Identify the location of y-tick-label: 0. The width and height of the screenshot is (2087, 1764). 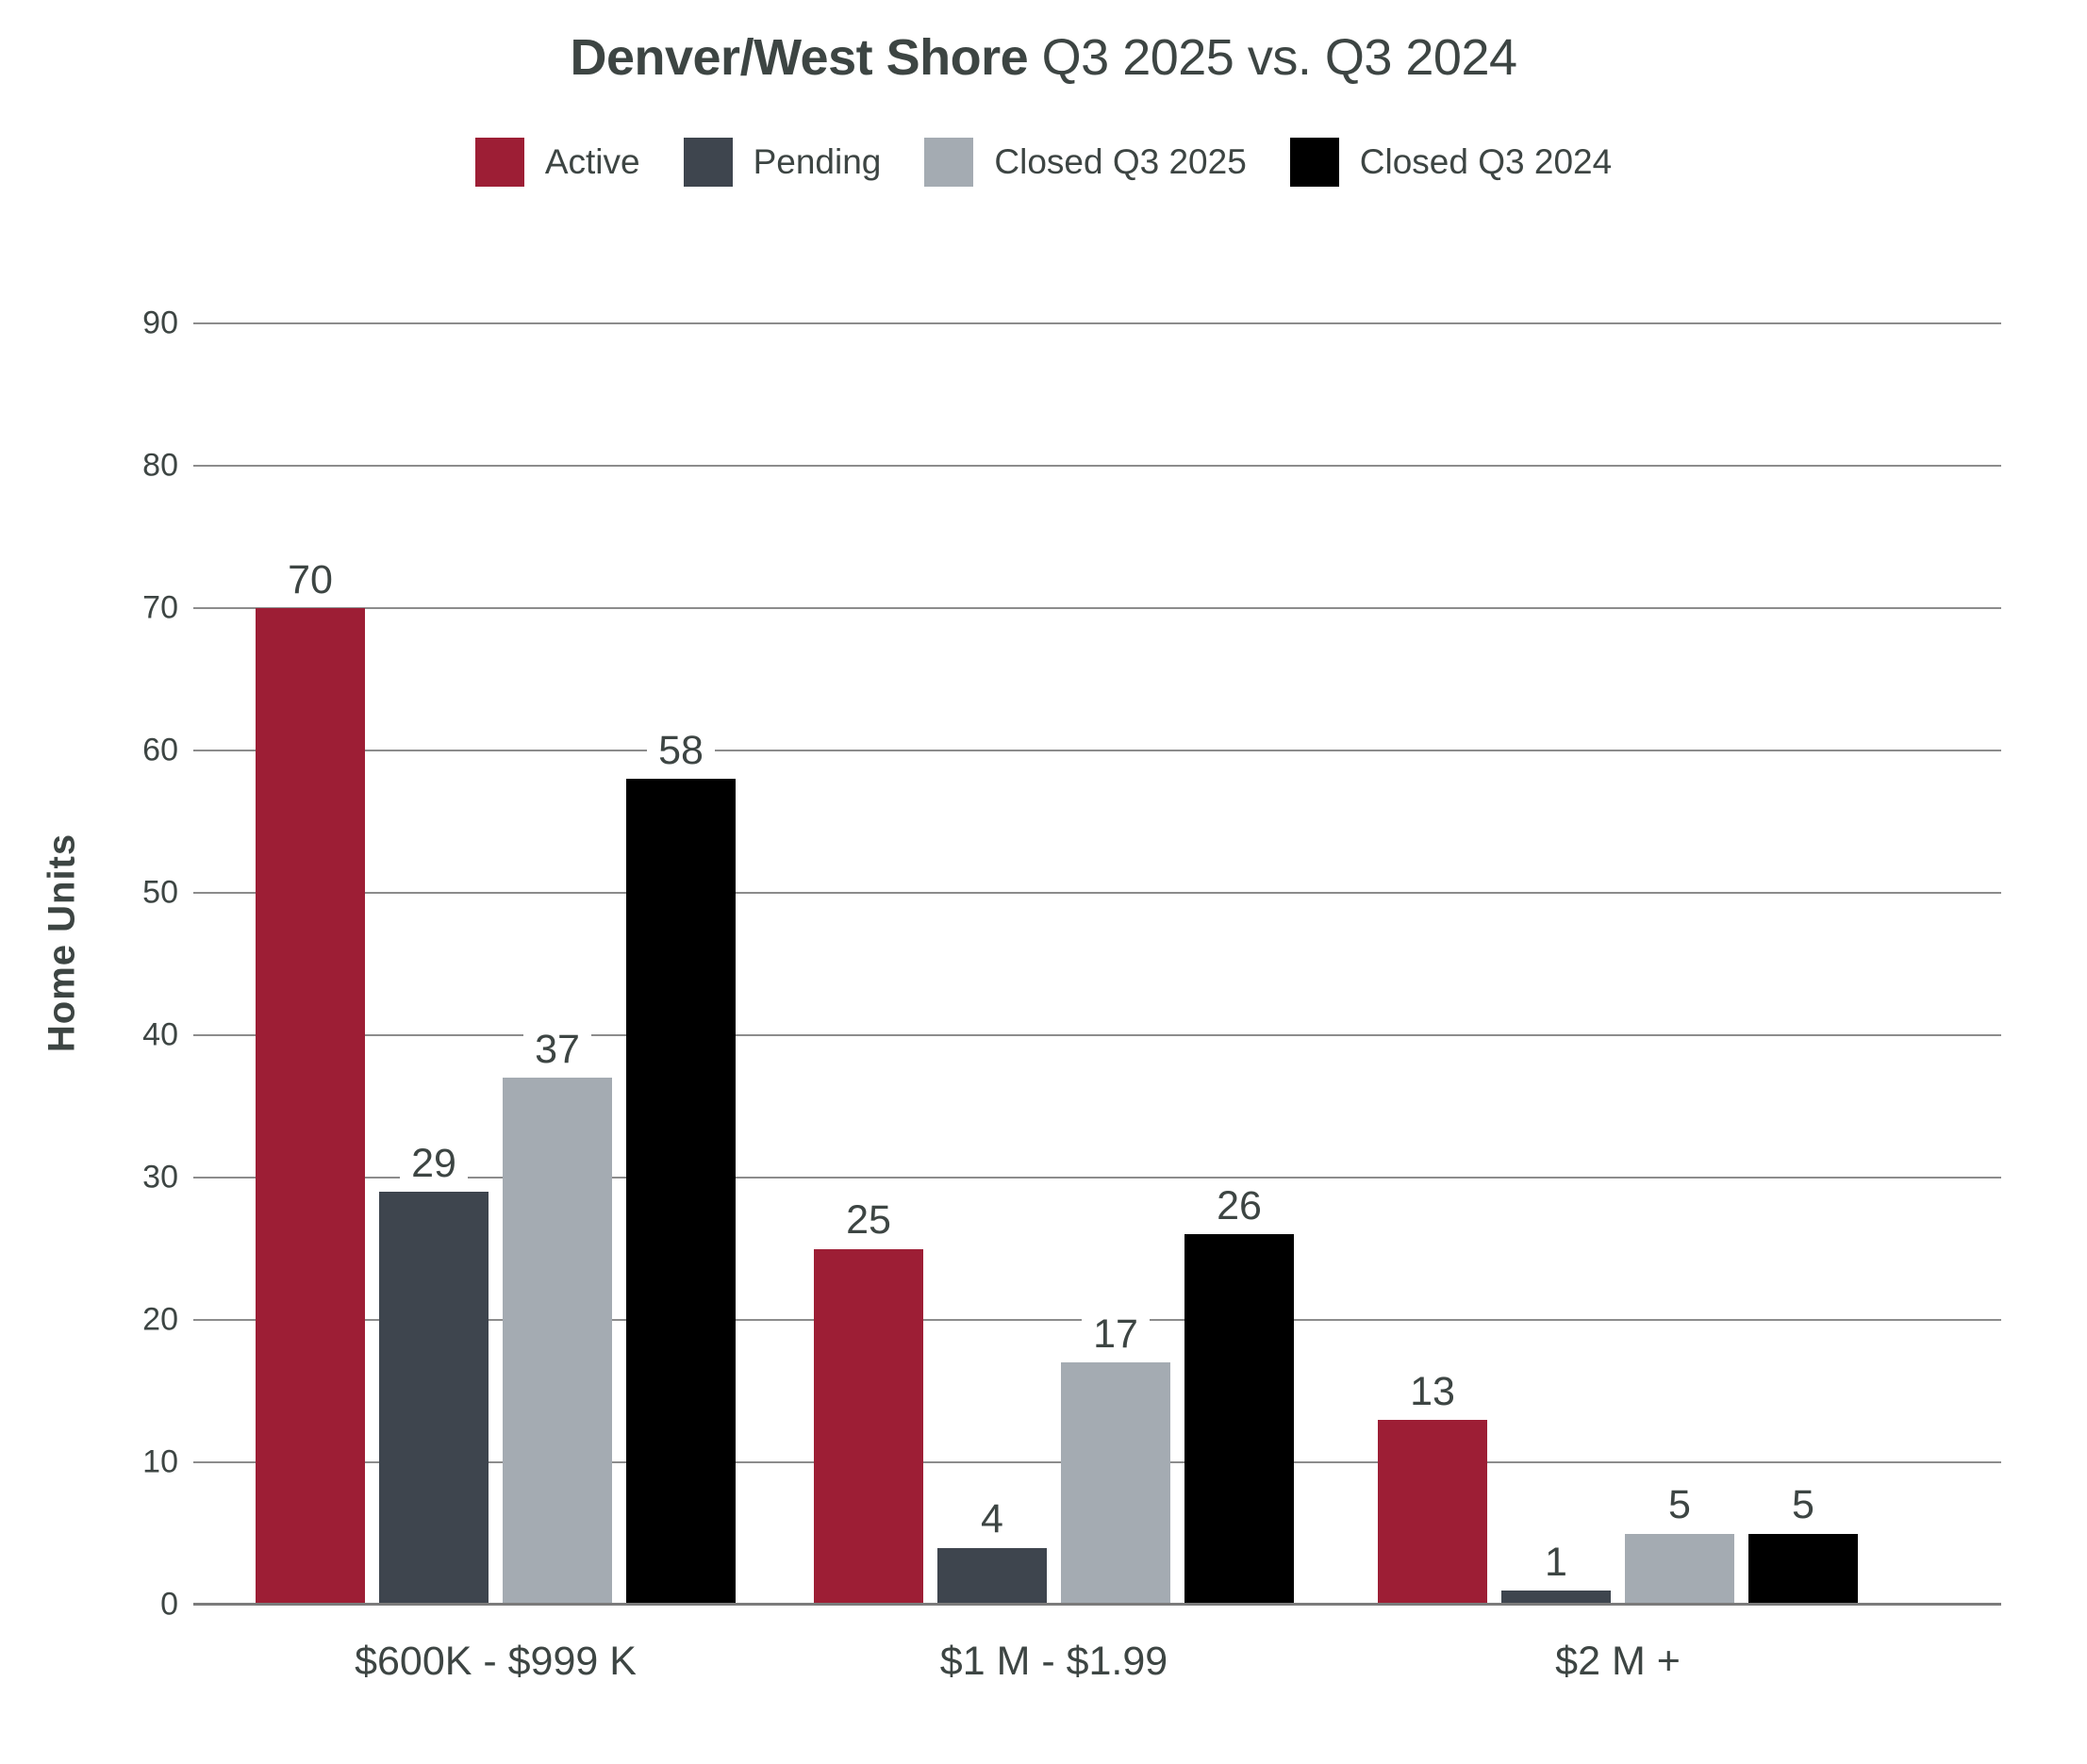
(169, 1604).